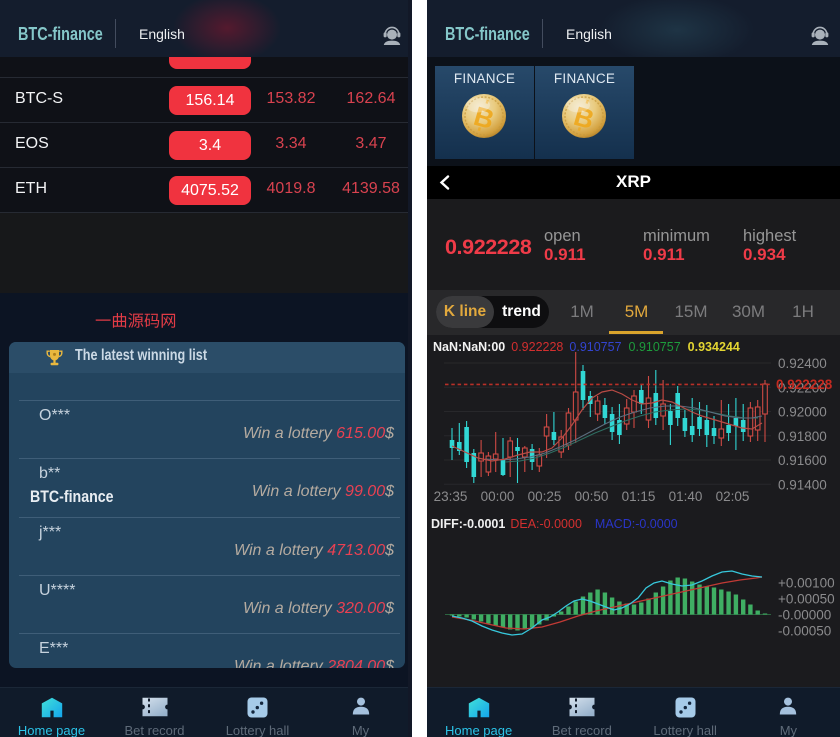 The image size is (840, 737). Describe the element at coordinates (804, 615) in the screenshot. I see `svg-text: -0.00000` at that location.